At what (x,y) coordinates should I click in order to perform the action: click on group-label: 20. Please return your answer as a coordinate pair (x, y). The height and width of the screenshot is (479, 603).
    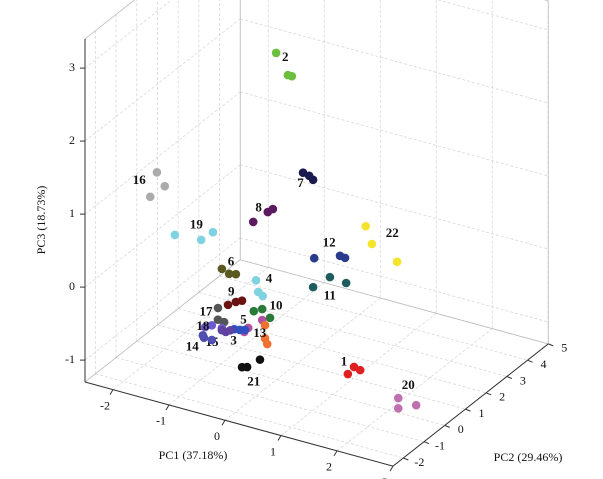
    Looking at the image, I should click on (408, 384).